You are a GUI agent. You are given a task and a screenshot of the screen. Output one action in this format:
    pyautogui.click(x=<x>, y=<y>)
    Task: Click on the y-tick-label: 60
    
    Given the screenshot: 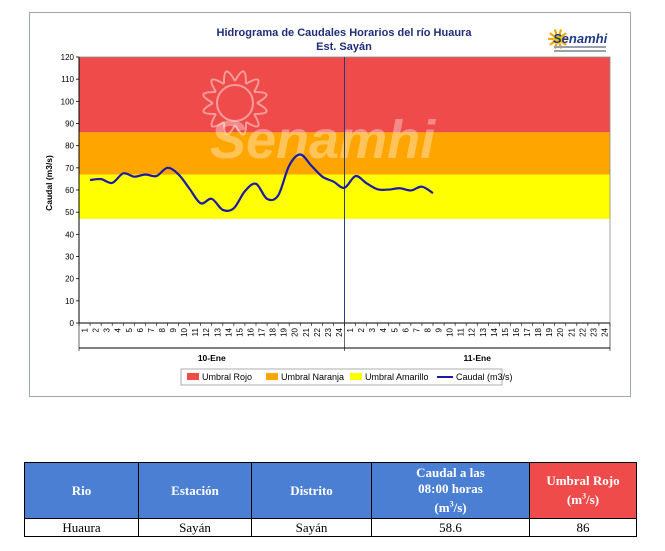 What is the action you would take?
    pyautogui.click(x=69, y=190)
    